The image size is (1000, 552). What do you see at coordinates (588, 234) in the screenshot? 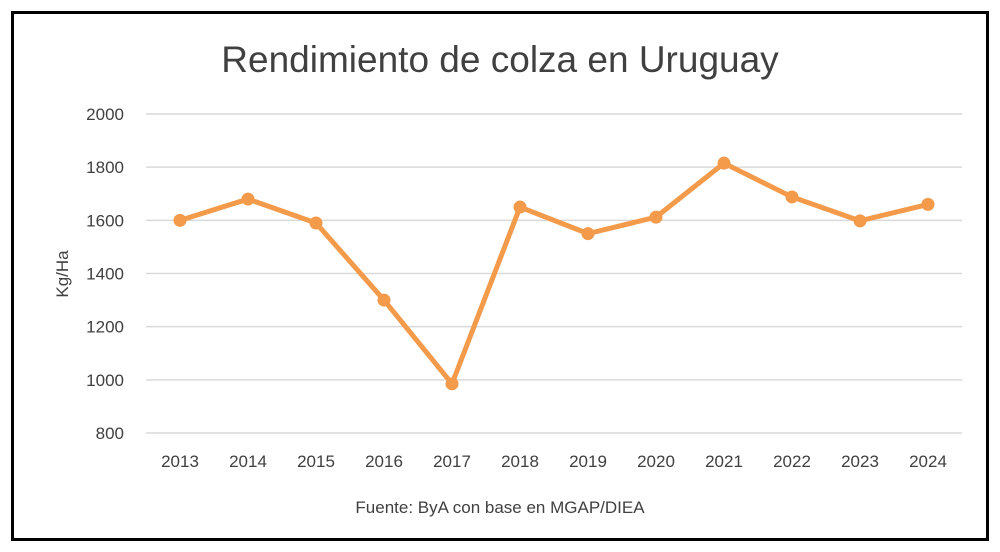
I see `data-point-2019` at bounding box center [588, 234].